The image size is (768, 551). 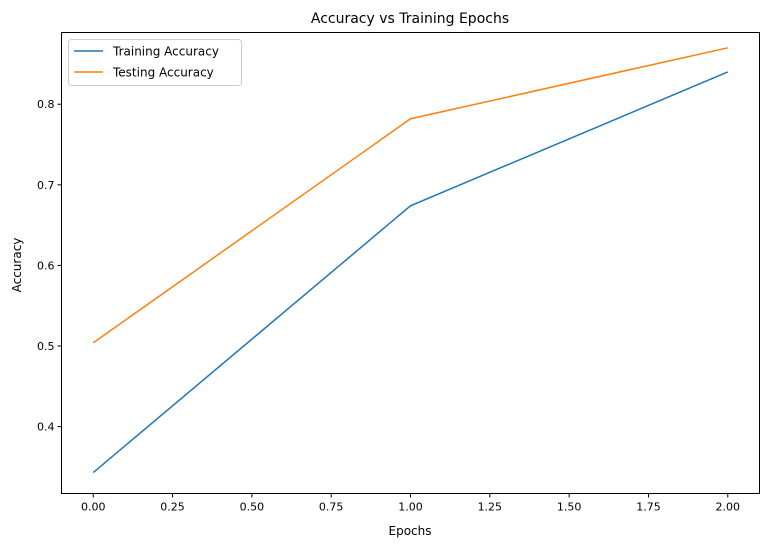 I want to click on y-tick-label: 0.8, so click(x=46, y=104).